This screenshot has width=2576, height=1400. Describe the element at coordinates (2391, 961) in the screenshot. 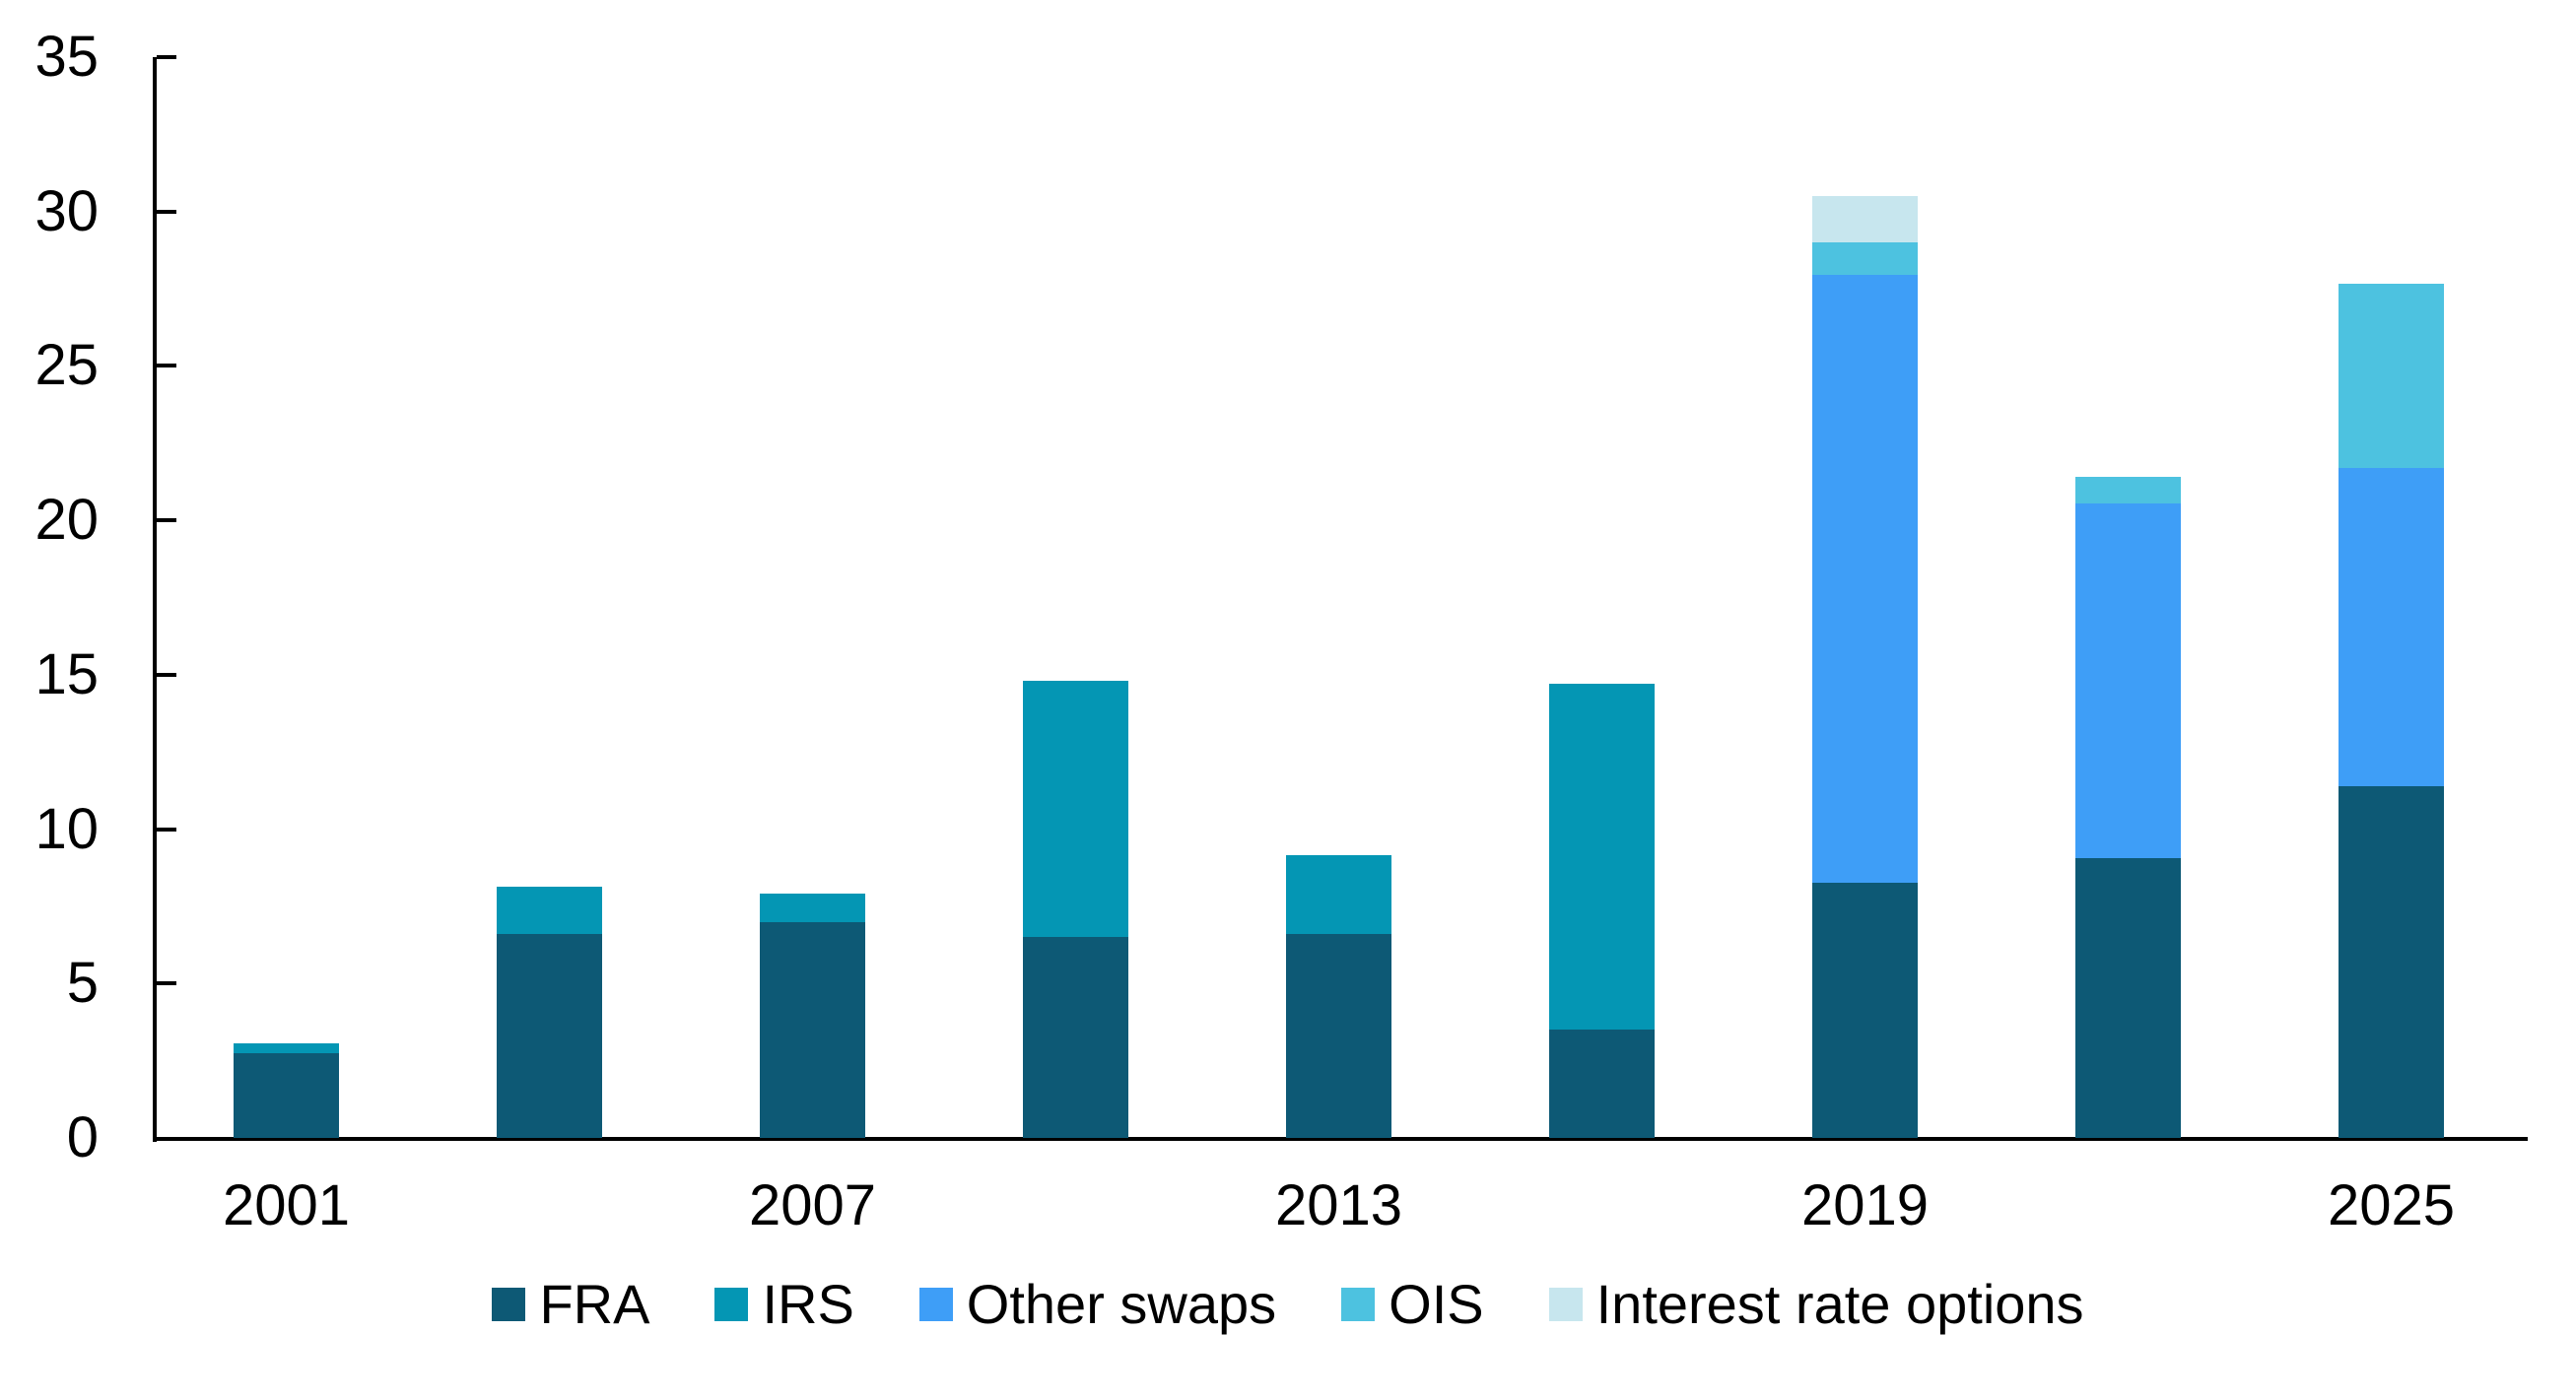

I see `bar-2025-segment-fra` at that location.